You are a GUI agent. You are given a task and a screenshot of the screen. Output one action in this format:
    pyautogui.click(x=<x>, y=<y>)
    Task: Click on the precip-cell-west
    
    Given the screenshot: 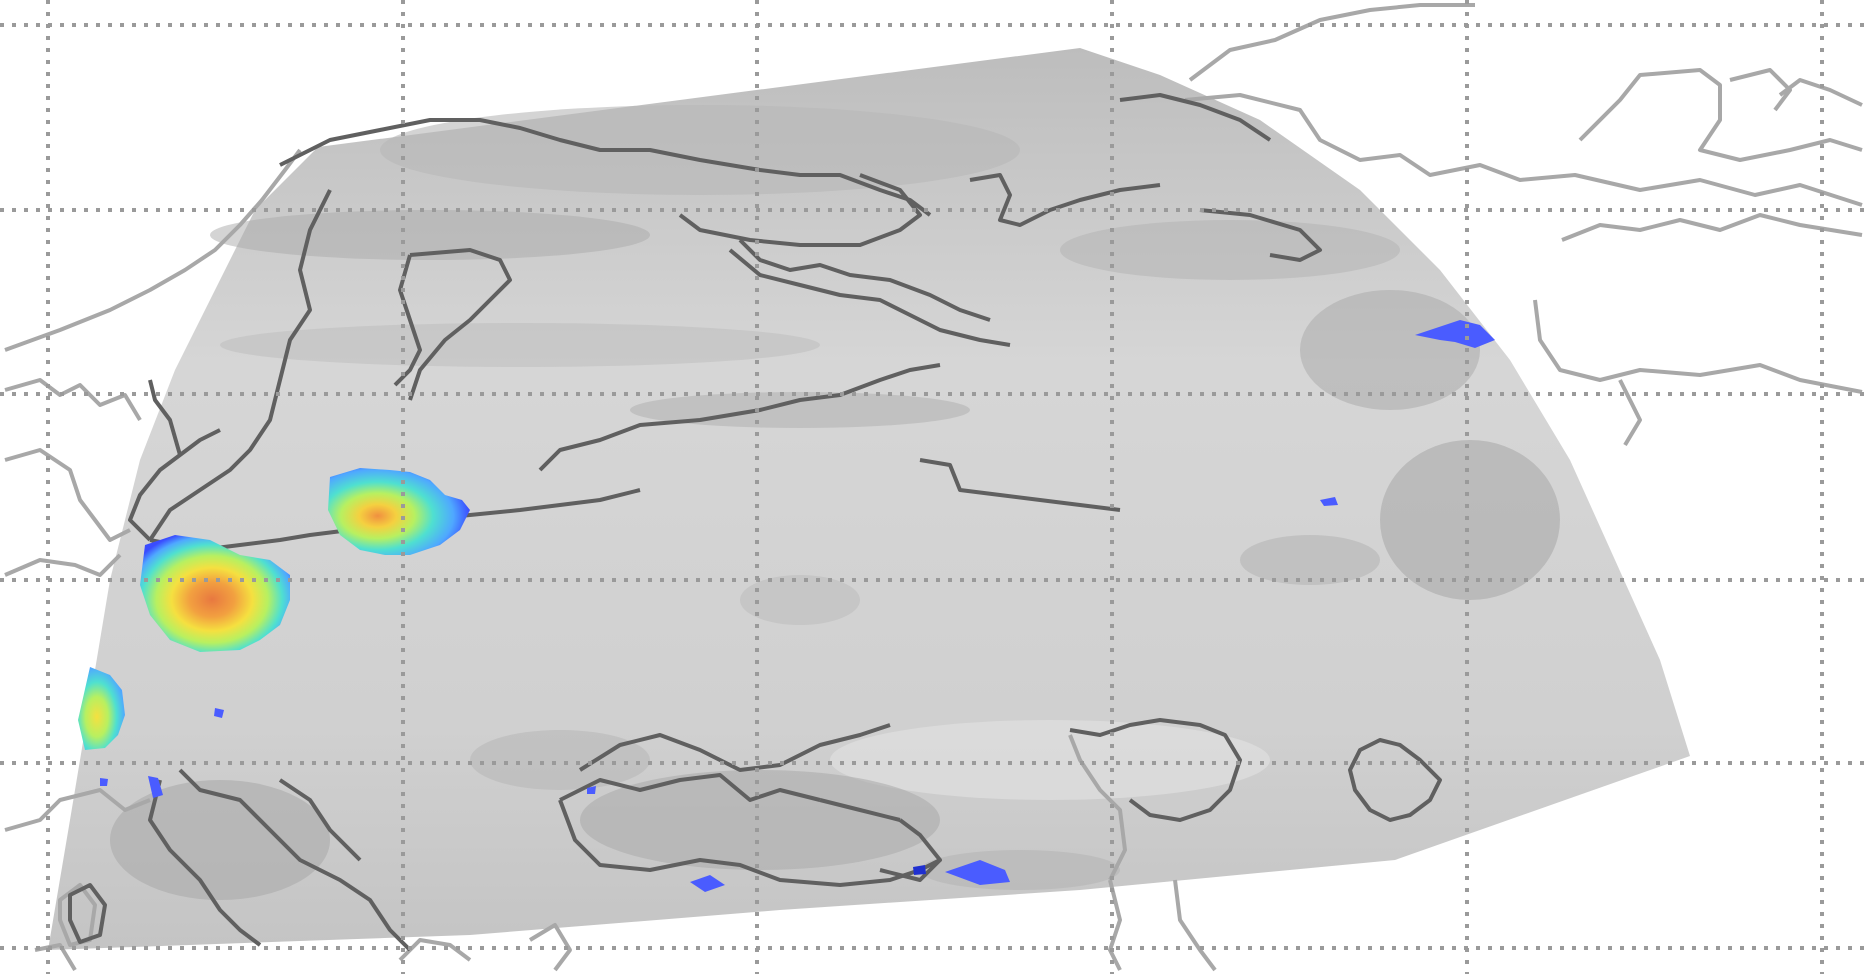 What is the action you would take?
    pyautogui.click(x=101, y=708)
    